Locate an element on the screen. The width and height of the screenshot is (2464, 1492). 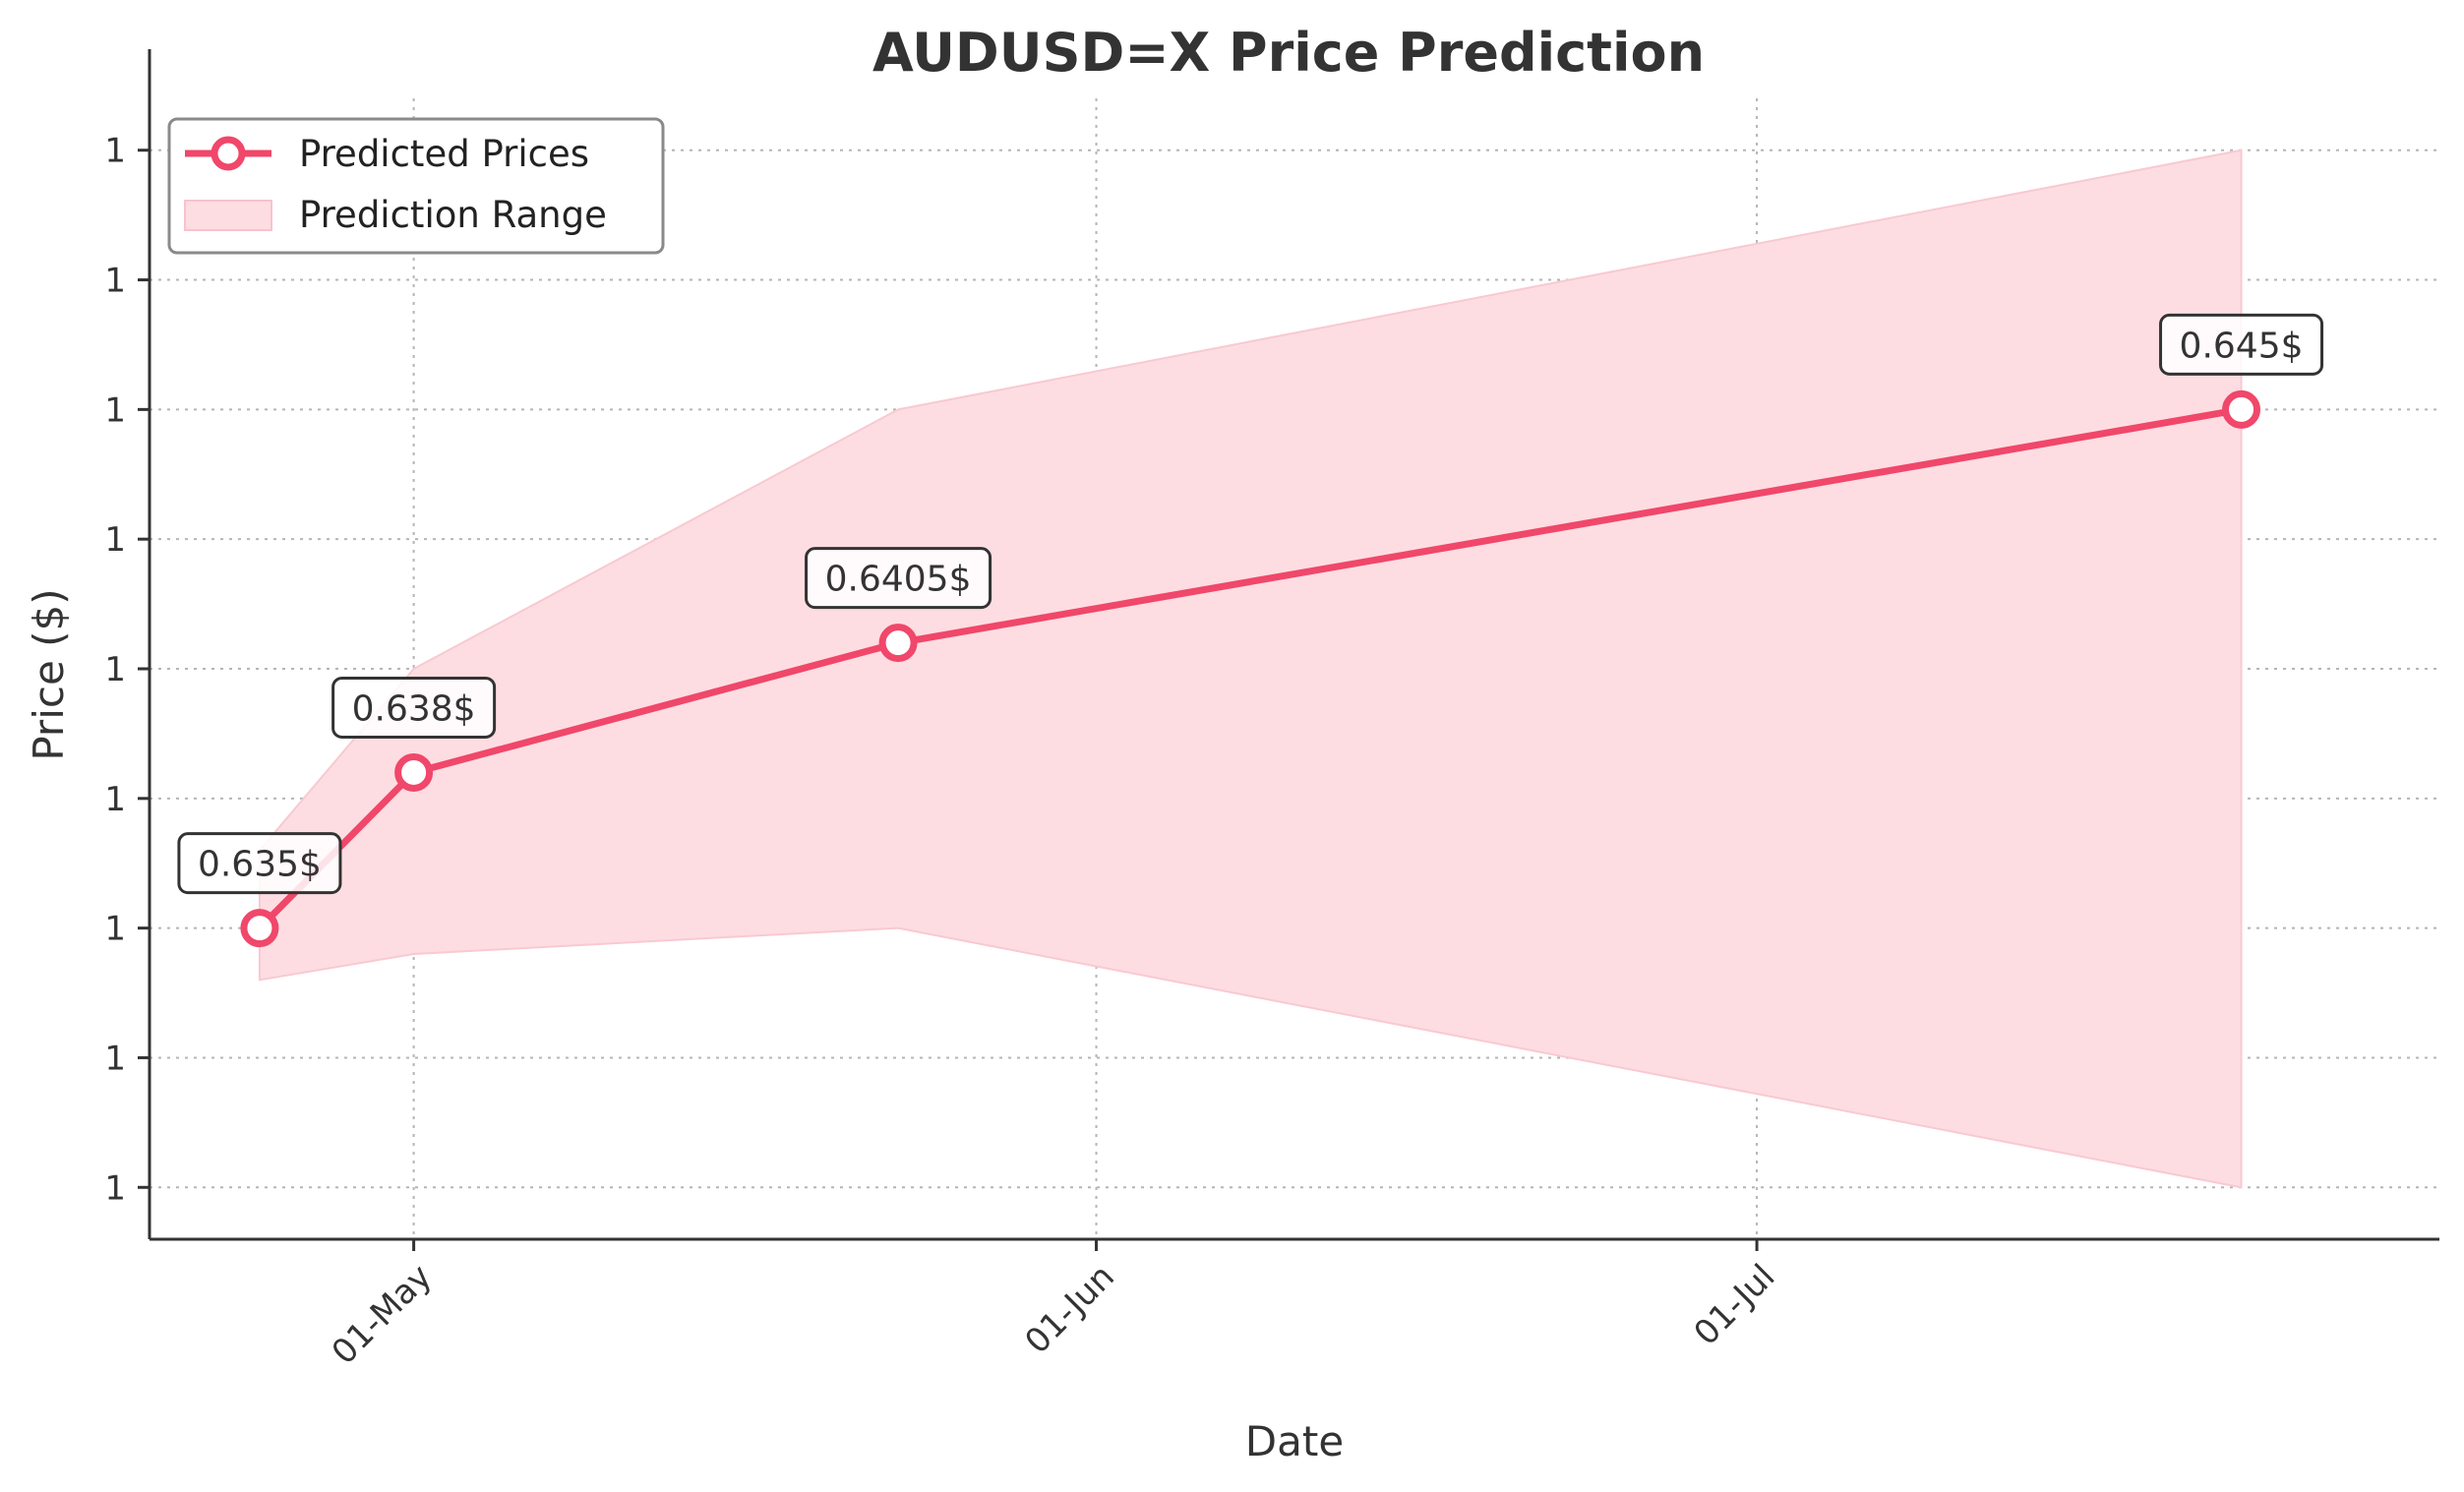
chart-title: AUDUSD=X Price Prediction is located at coordinates (1288, 53).